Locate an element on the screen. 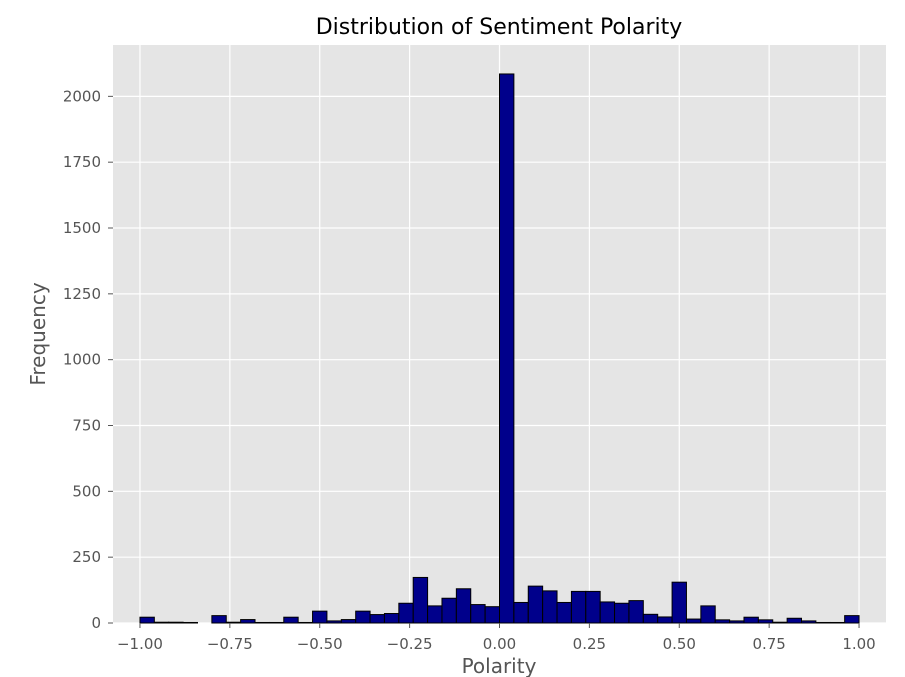 Image resolution: width=905 pixels, height=677 pixels. y-tick-label: 1750 is located at coordinates (82, 162).